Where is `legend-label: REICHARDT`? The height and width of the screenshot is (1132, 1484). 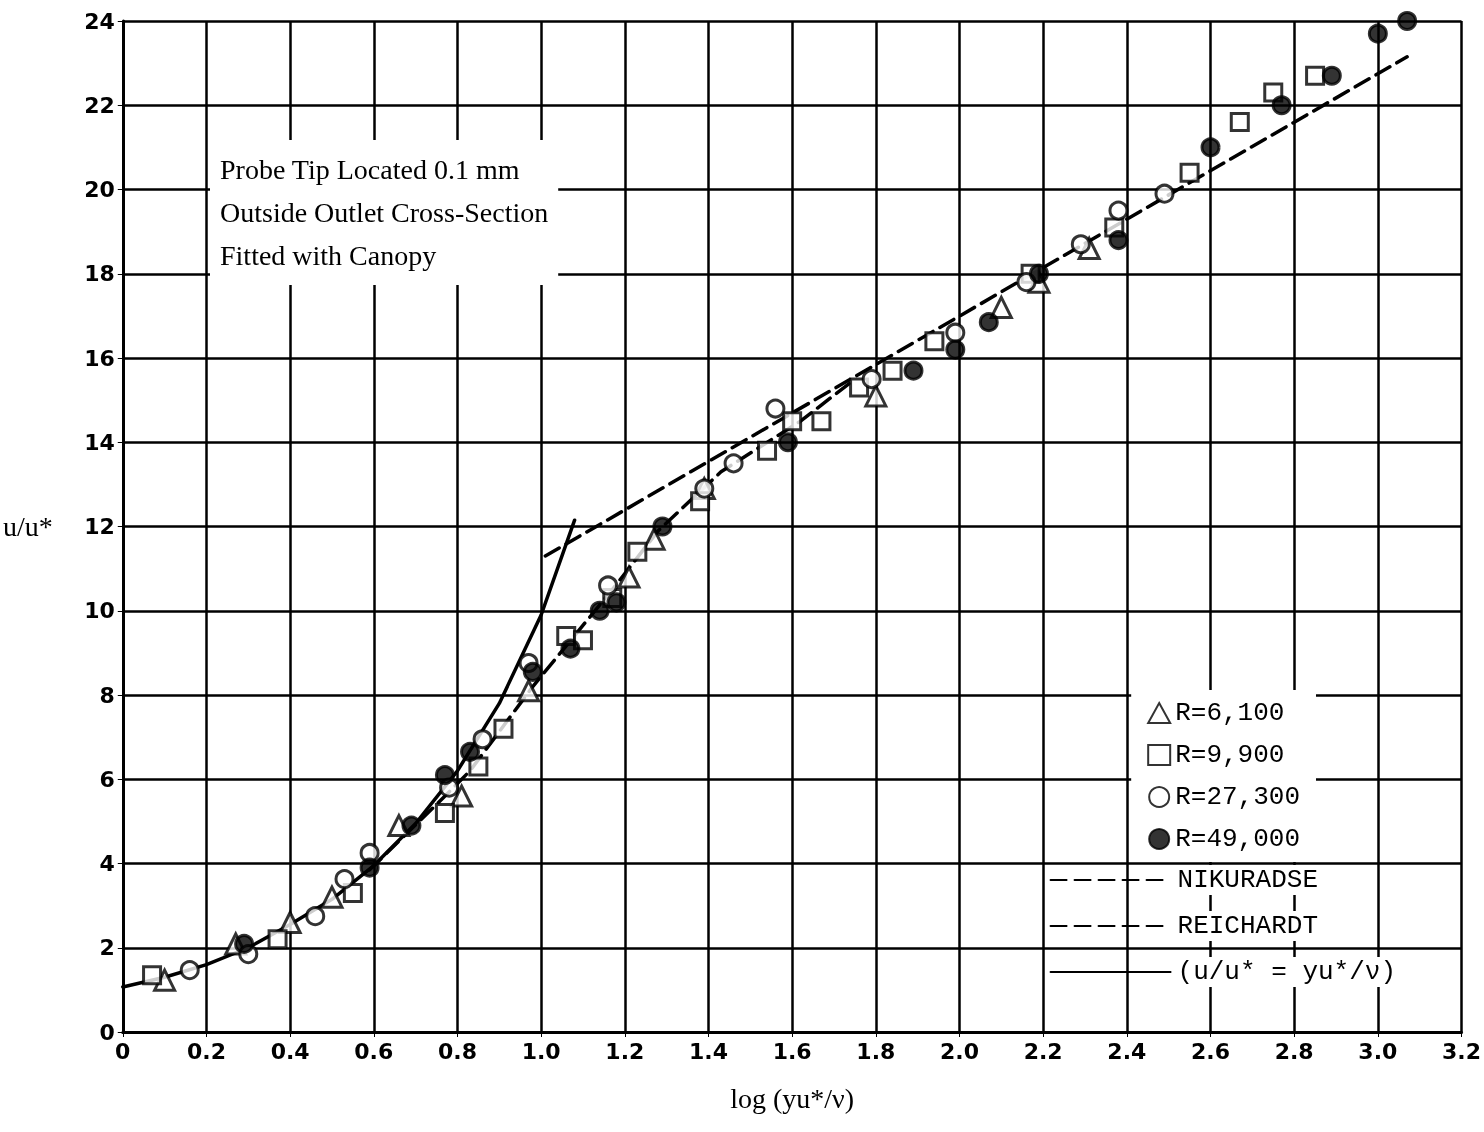
legend-label: REICHARDT is located at coordinates (1247, 926).